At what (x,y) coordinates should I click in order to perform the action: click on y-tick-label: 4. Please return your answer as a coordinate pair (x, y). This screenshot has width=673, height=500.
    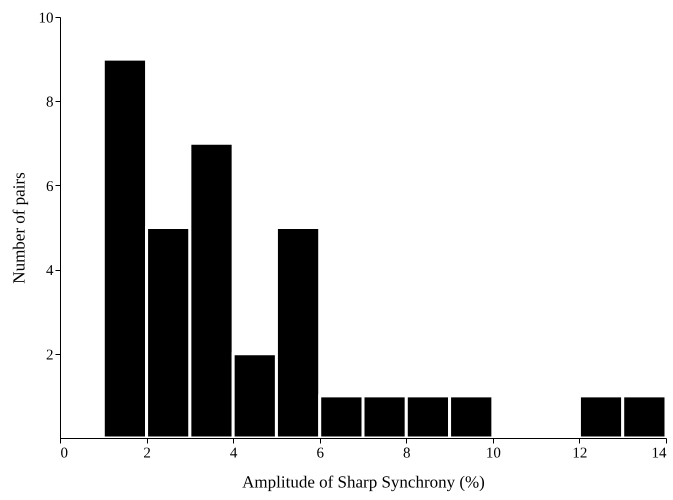
    Looking at the image, I should click on (50, 271).